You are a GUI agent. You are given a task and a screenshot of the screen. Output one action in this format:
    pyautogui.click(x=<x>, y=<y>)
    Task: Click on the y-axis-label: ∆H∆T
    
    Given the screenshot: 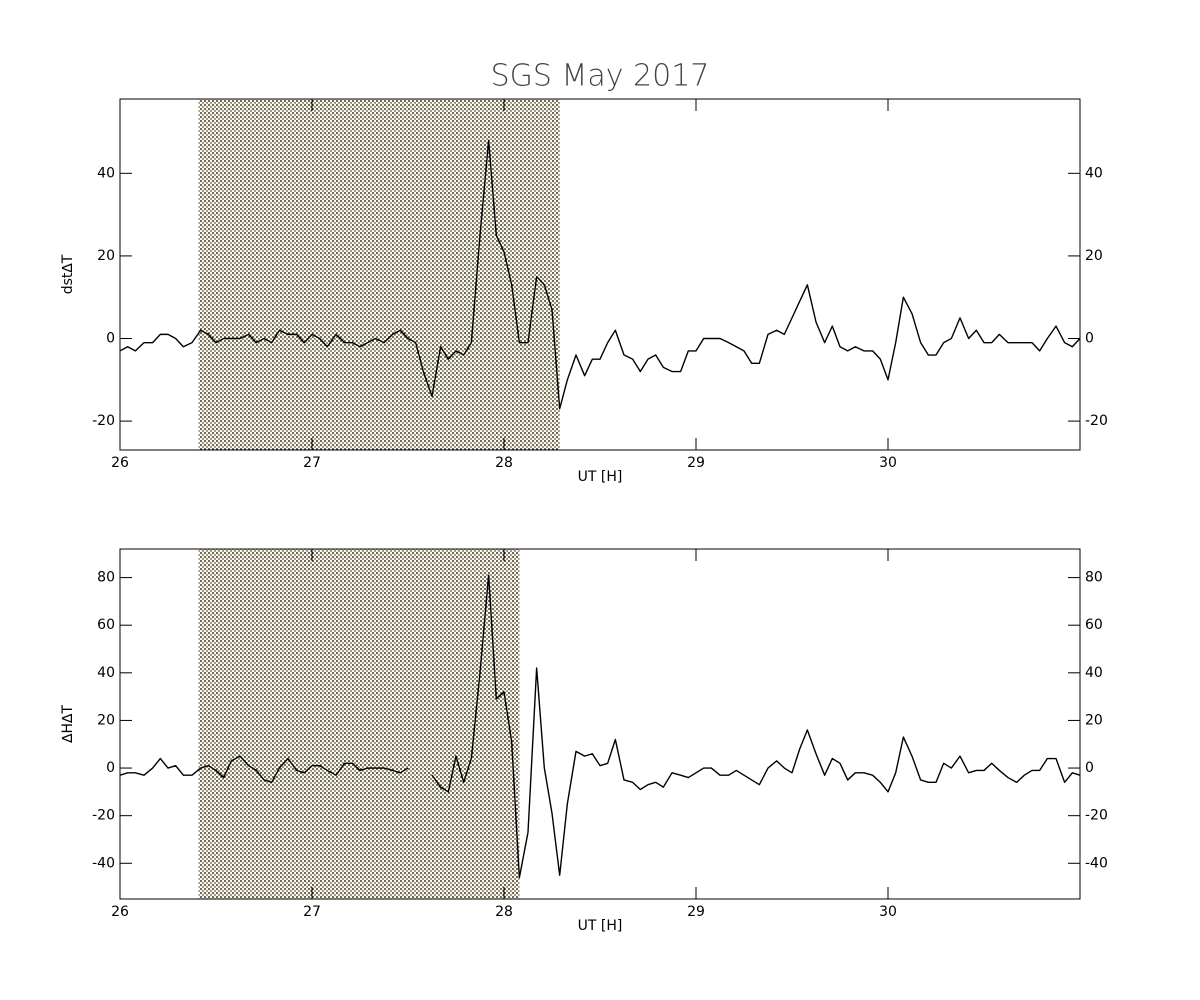 What is the action you would take?
    pyautogui.click(x=68, y=724)
    